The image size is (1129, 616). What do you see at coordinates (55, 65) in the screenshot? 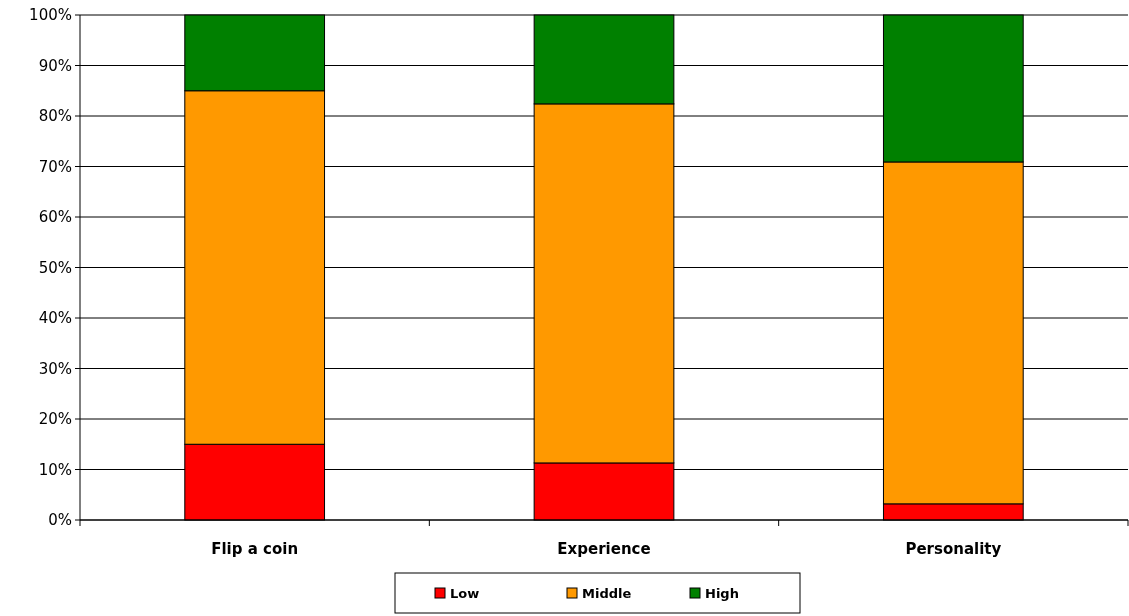
I see `y-tick-label: 90%` at bounding box center [55, 65].